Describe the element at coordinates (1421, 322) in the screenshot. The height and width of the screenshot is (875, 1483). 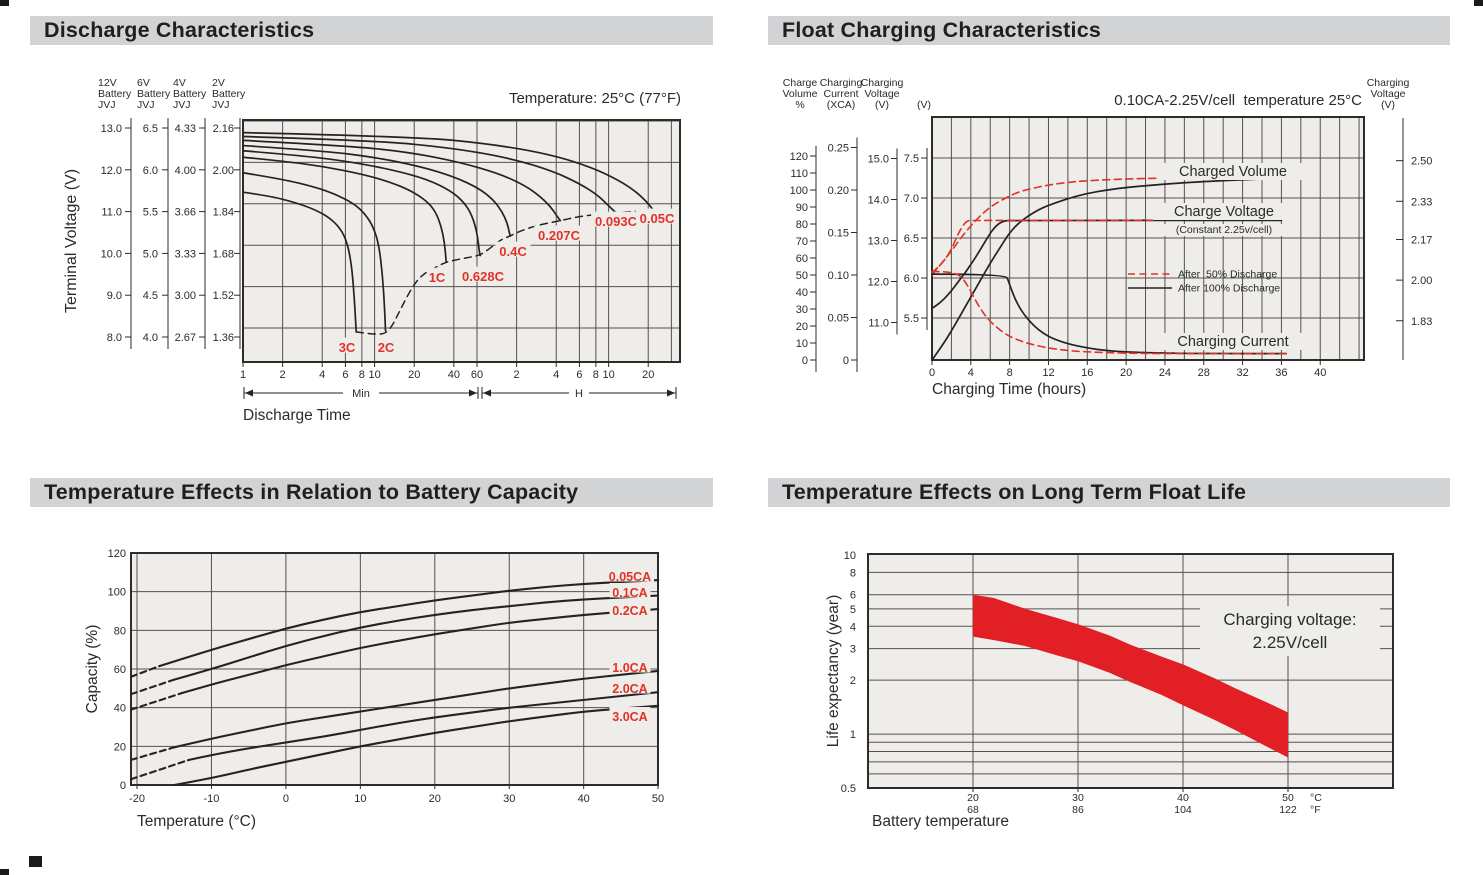
I see `scale-value: 1.83` at that location.